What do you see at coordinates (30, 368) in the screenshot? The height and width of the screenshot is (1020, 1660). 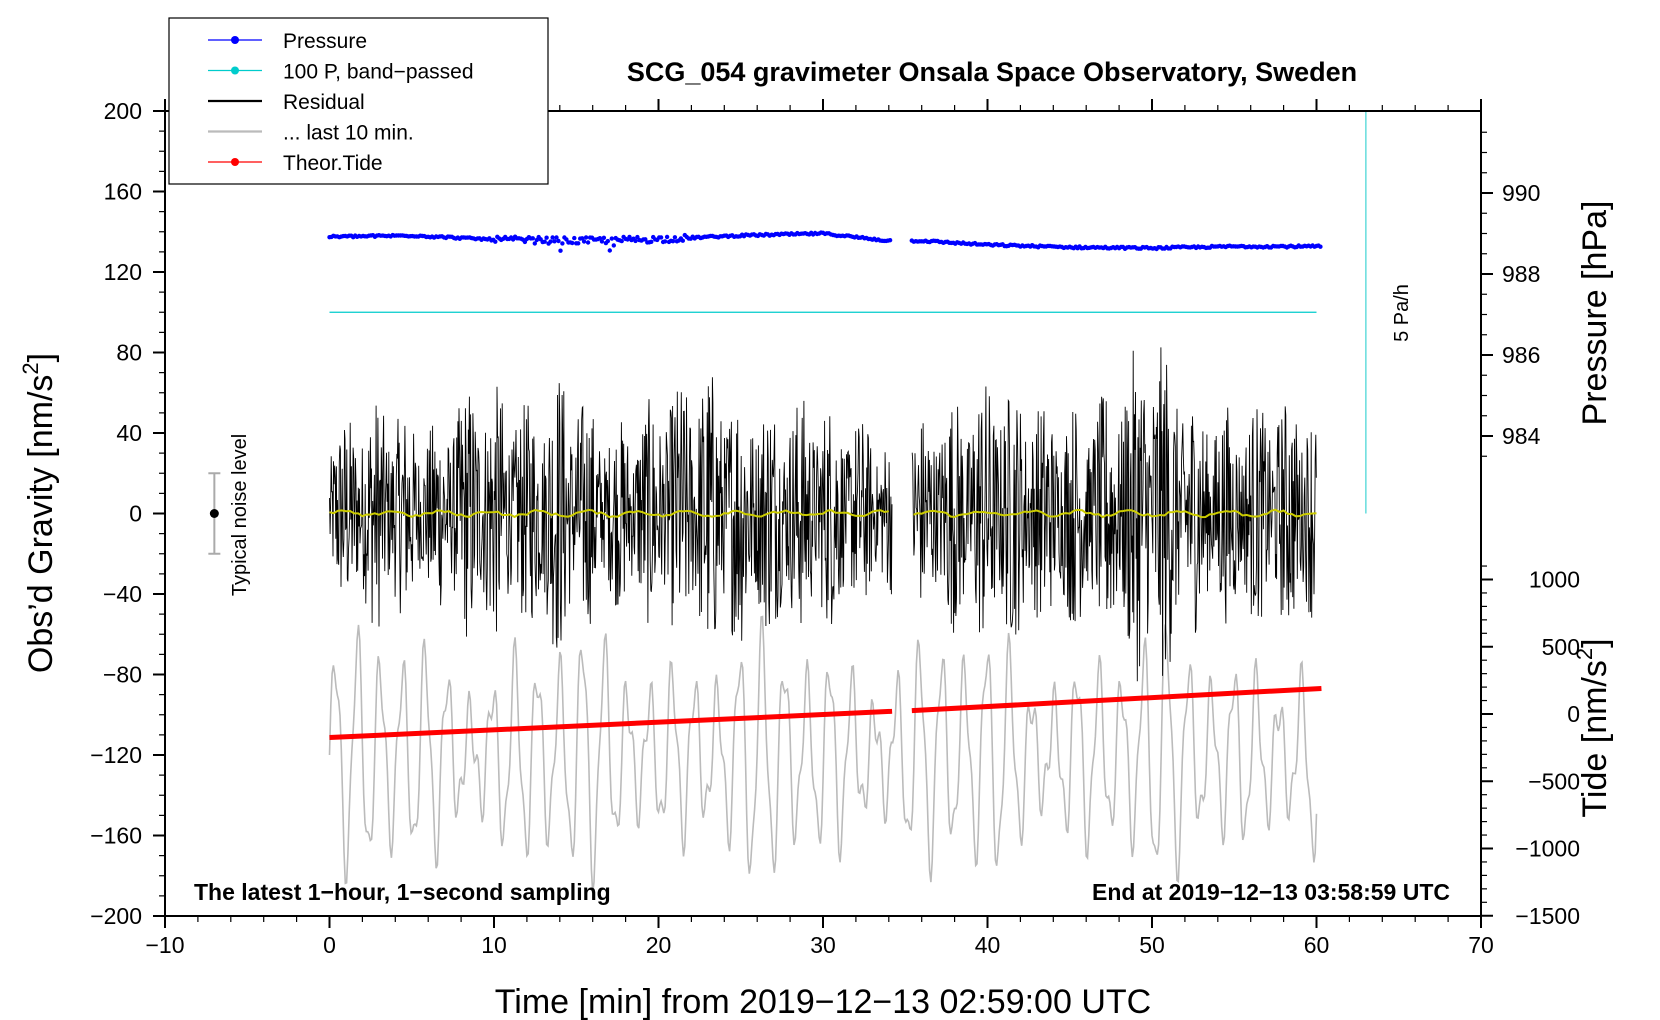 I see `left-axis-label-sup: 2` at bounding box center [30, 368].